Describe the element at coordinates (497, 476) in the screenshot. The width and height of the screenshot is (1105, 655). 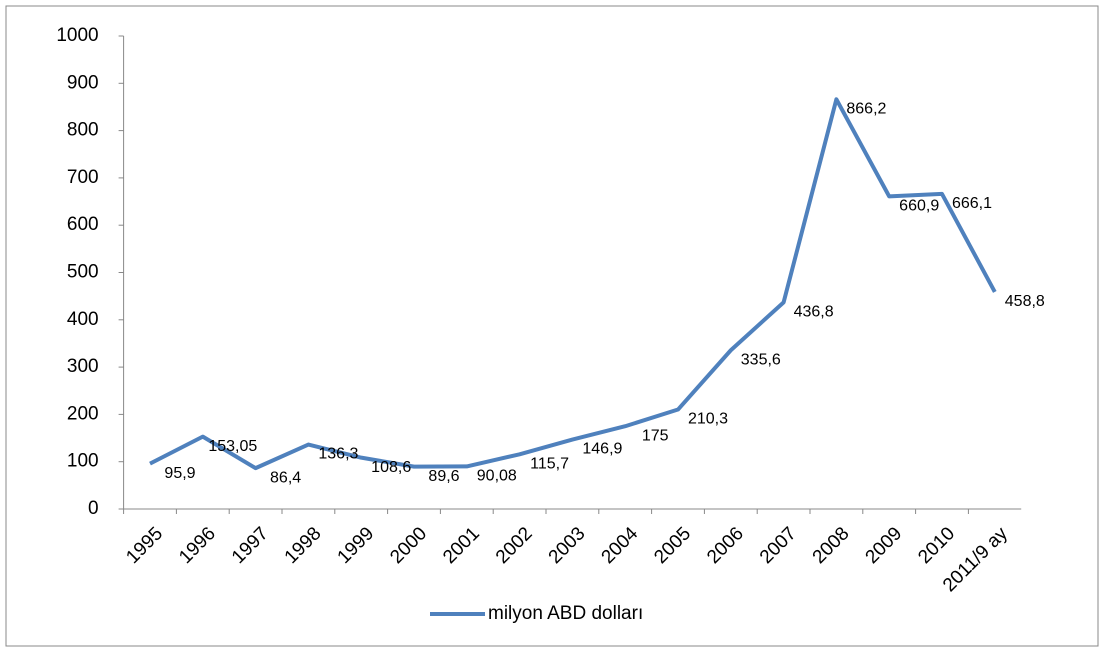
I see `data-label: 90,08` at that location.